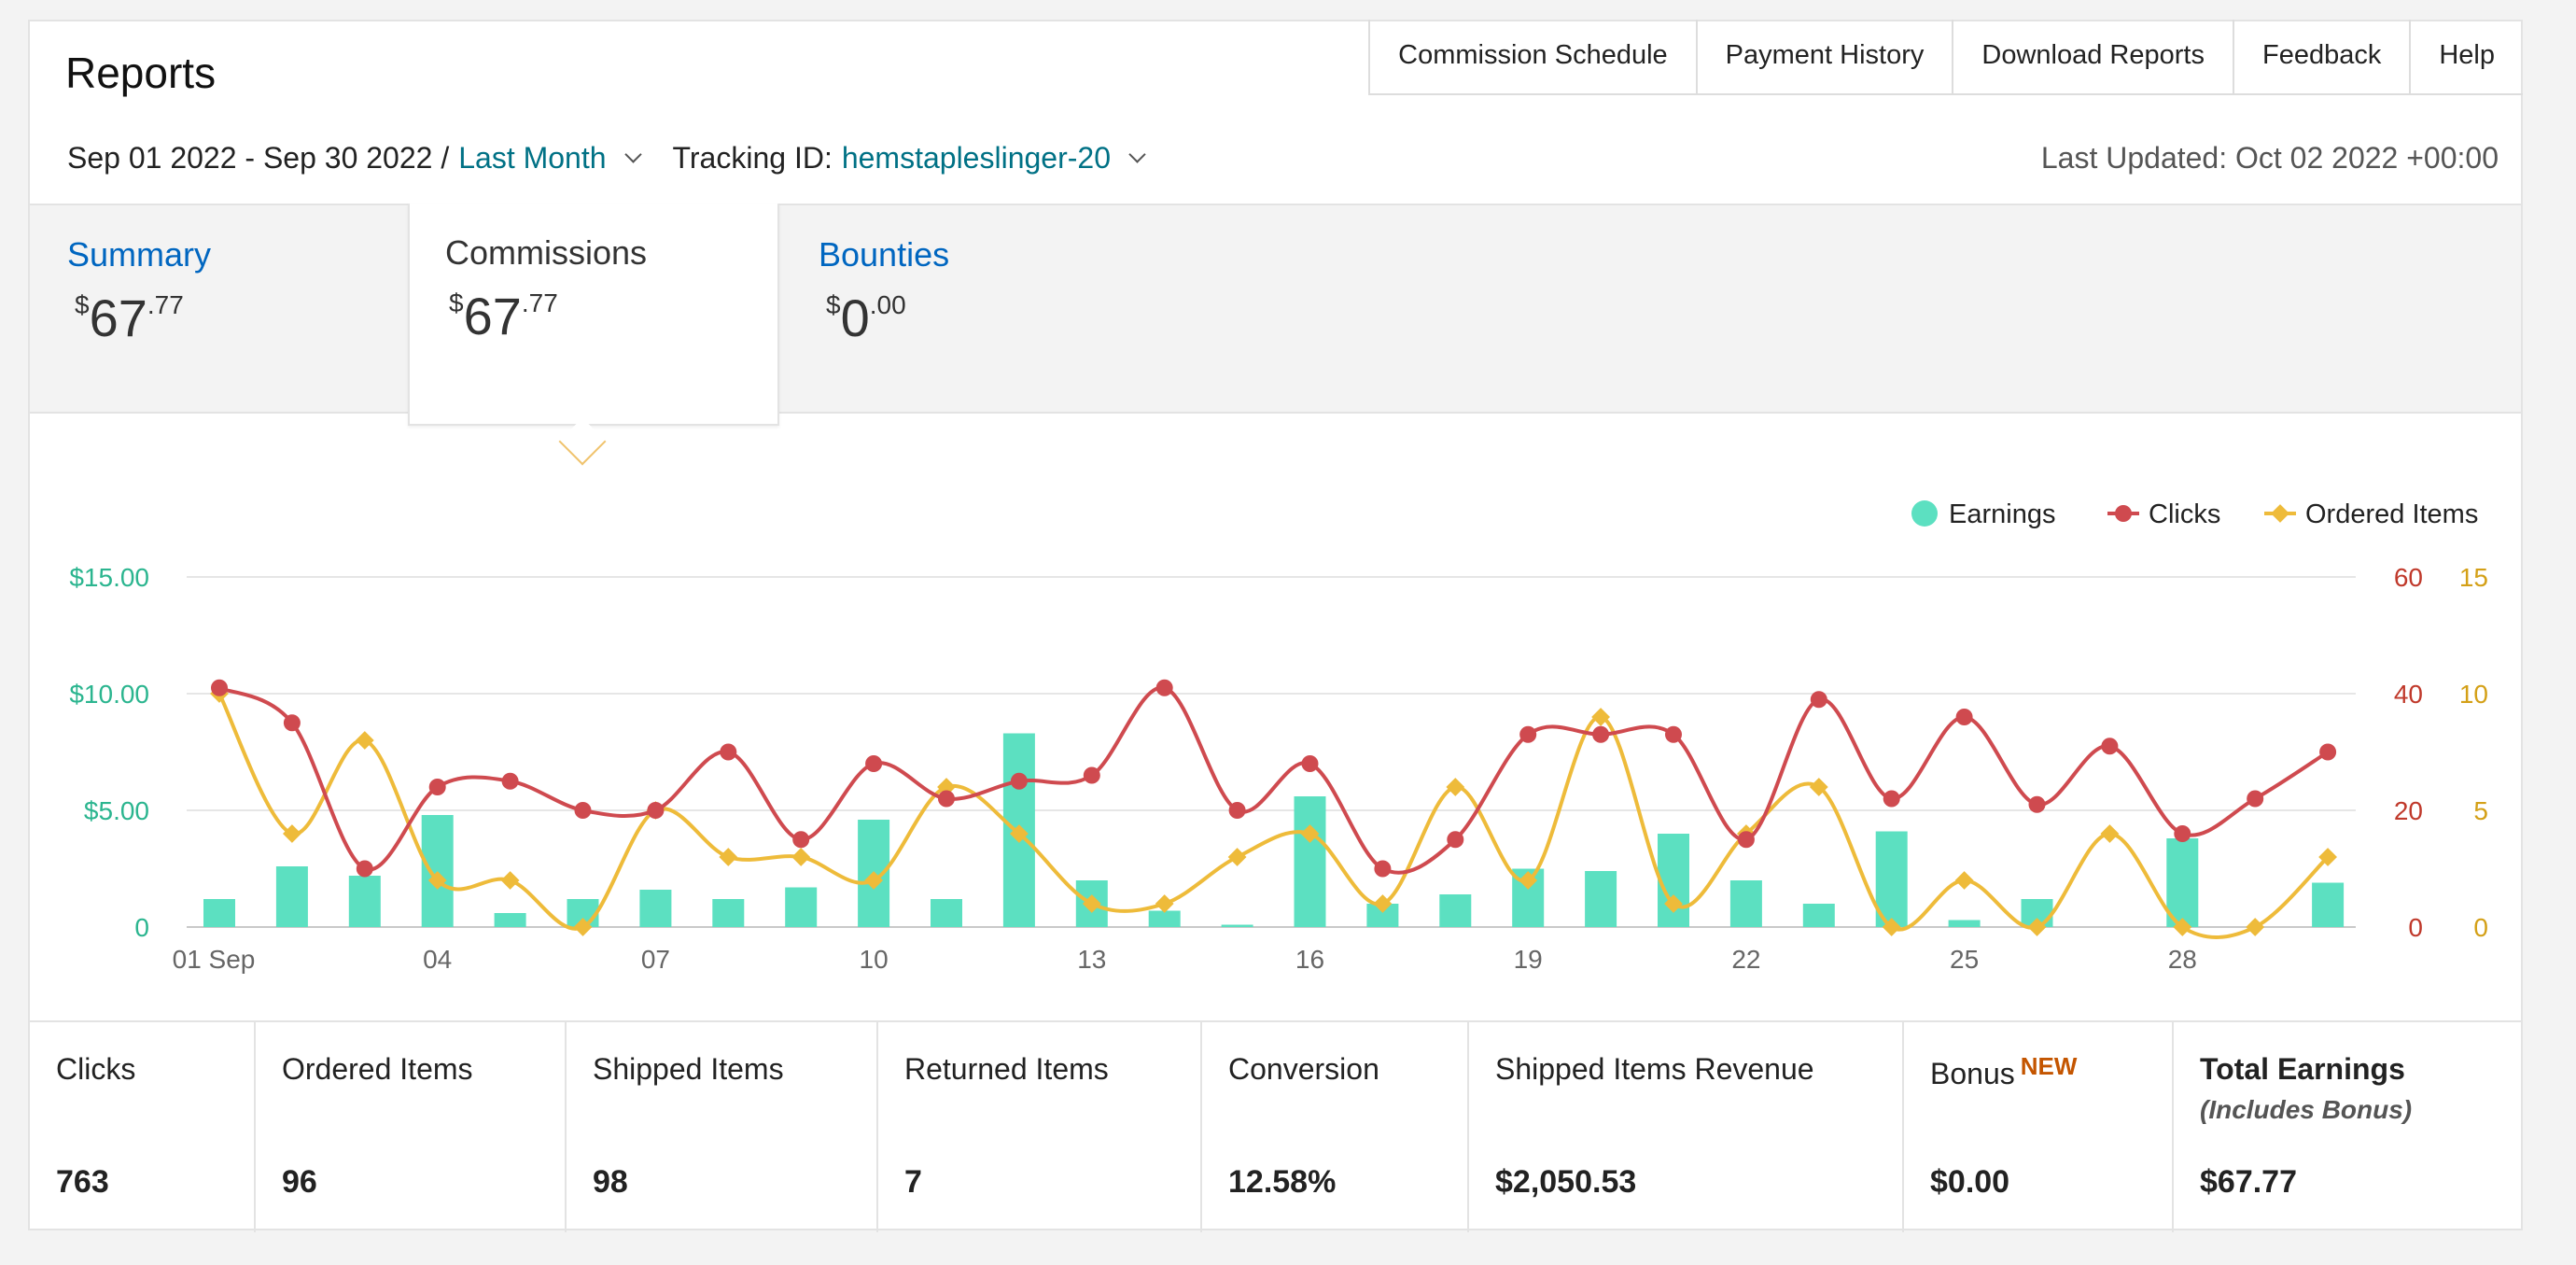  Describe the element at coordinates (2473, 694) in the screenshot. I see `y-tick-label-ordered: 10` at that location.